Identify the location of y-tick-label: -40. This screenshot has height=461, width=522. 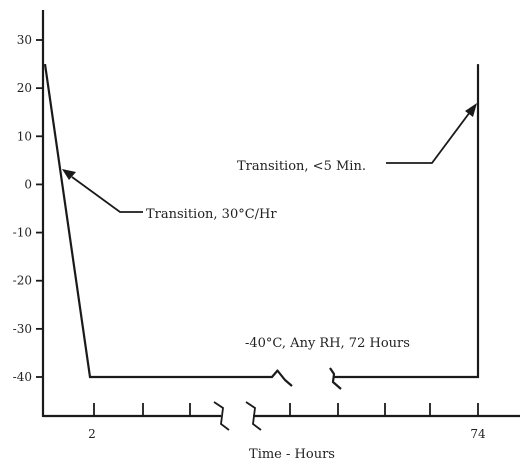
(22, 377).